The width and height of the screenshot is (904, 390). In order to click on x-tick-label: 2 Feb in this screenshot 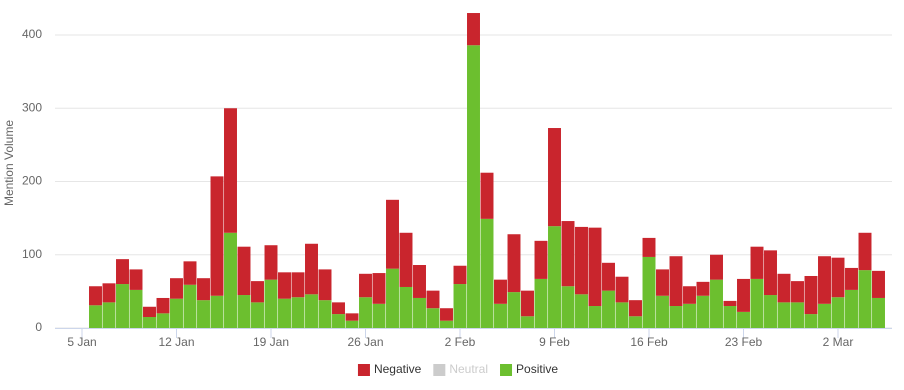, I will do `click(460, 342)`.